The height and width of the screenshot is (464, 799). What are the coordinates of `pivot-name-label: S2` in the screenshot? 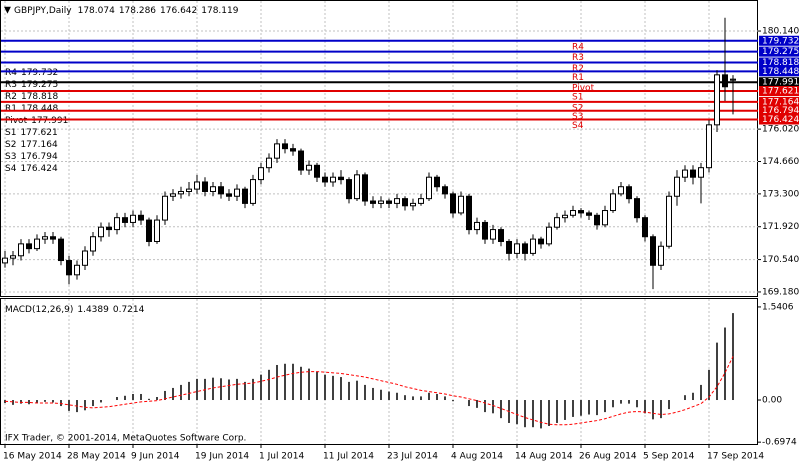 It's located at (577, 108).